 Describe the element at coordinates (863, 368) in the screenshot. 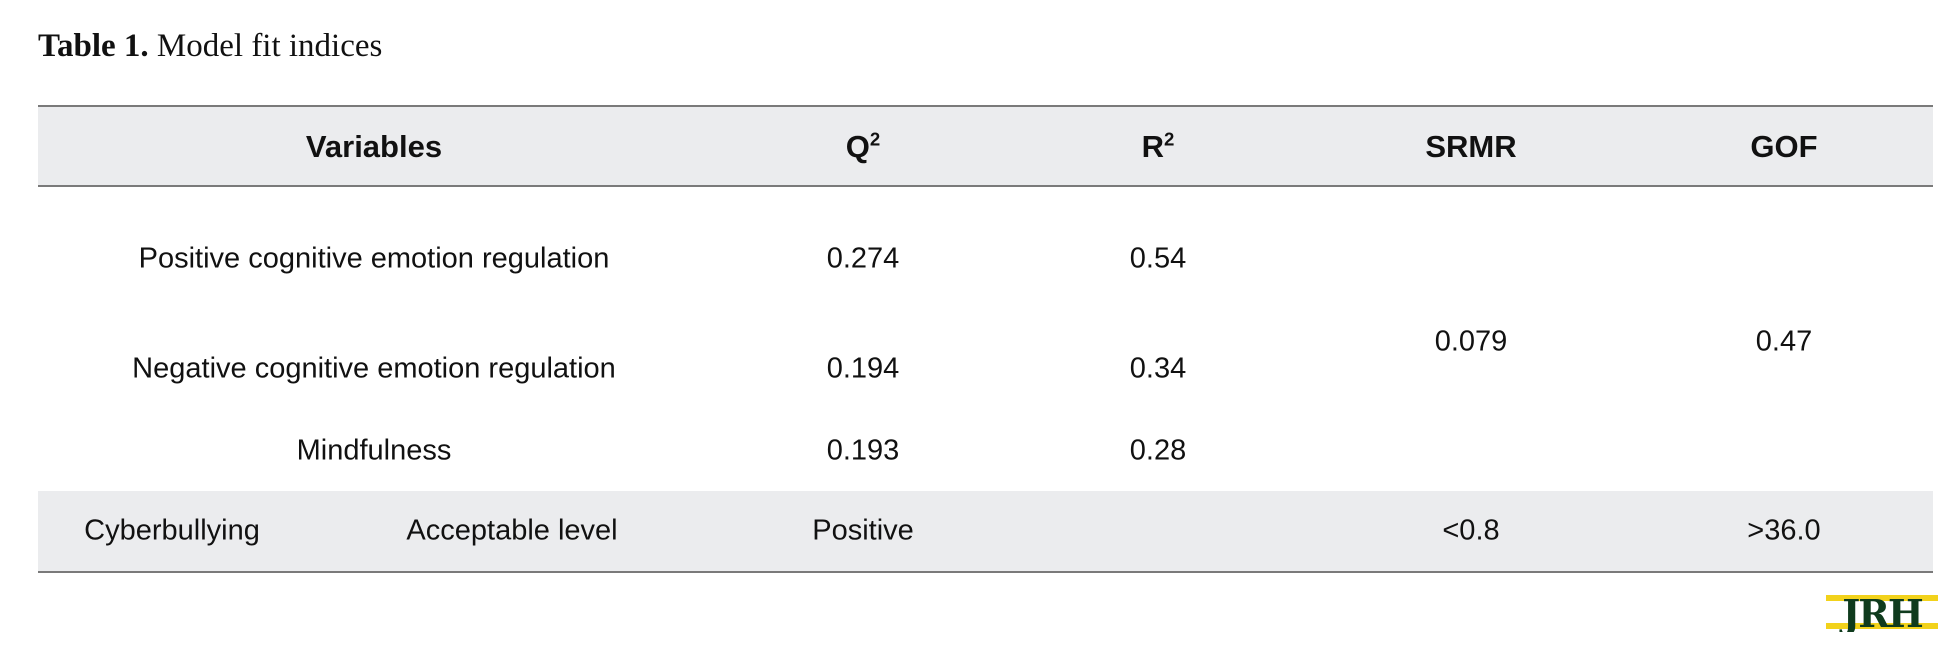

I see `row-2-q2: 0.194` at that location.